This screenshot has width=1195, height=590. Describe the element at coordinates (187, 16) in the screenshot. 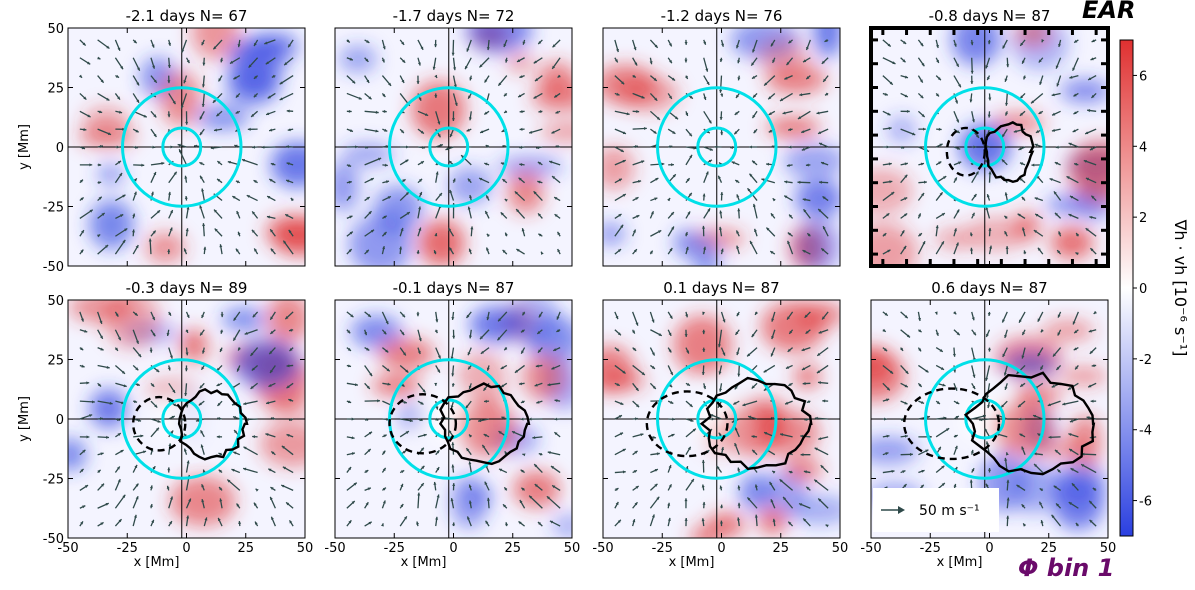

I see `panel-title: -2.1 days N= 67` at that location.